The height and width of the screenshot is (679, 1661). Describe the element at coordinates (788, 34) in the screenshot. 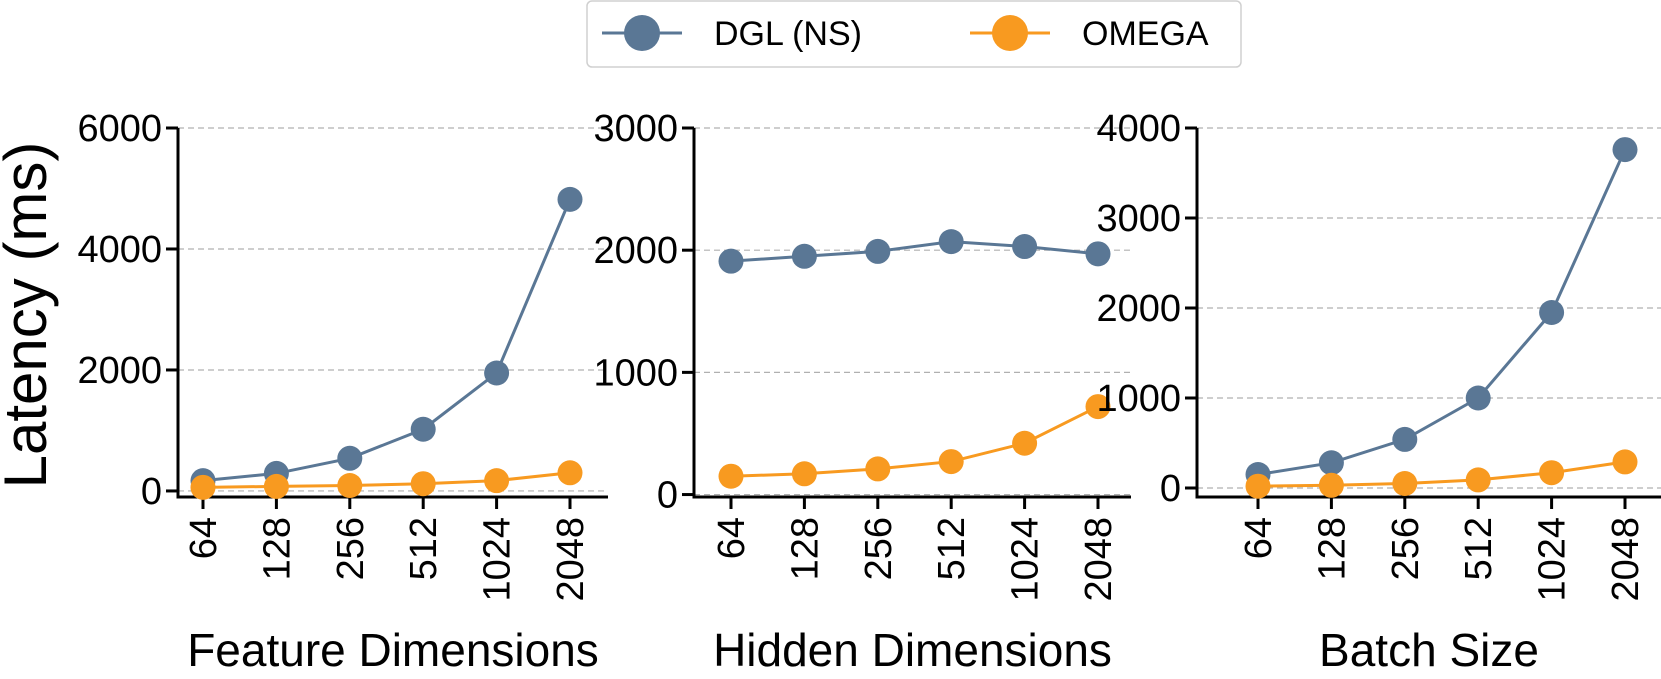

I see `legend-dgl-label: DGL (NS)` at that location.